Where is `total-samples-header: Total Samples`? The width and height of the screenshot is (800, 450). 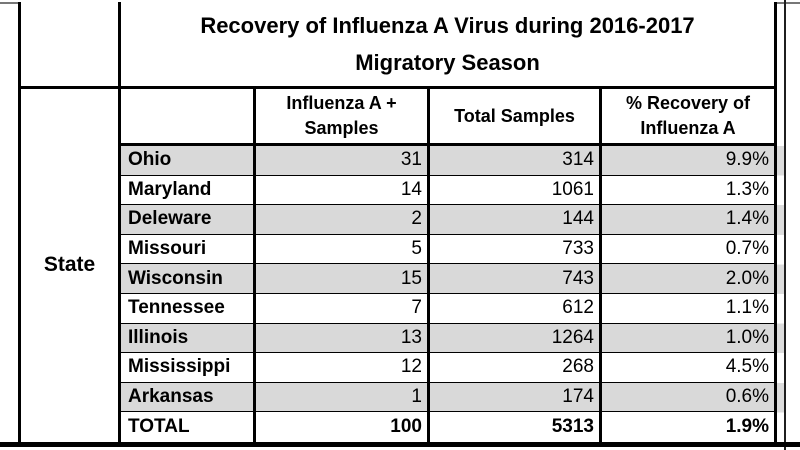 total-samples-header: Total Samples is located at coordinates (516, 117).